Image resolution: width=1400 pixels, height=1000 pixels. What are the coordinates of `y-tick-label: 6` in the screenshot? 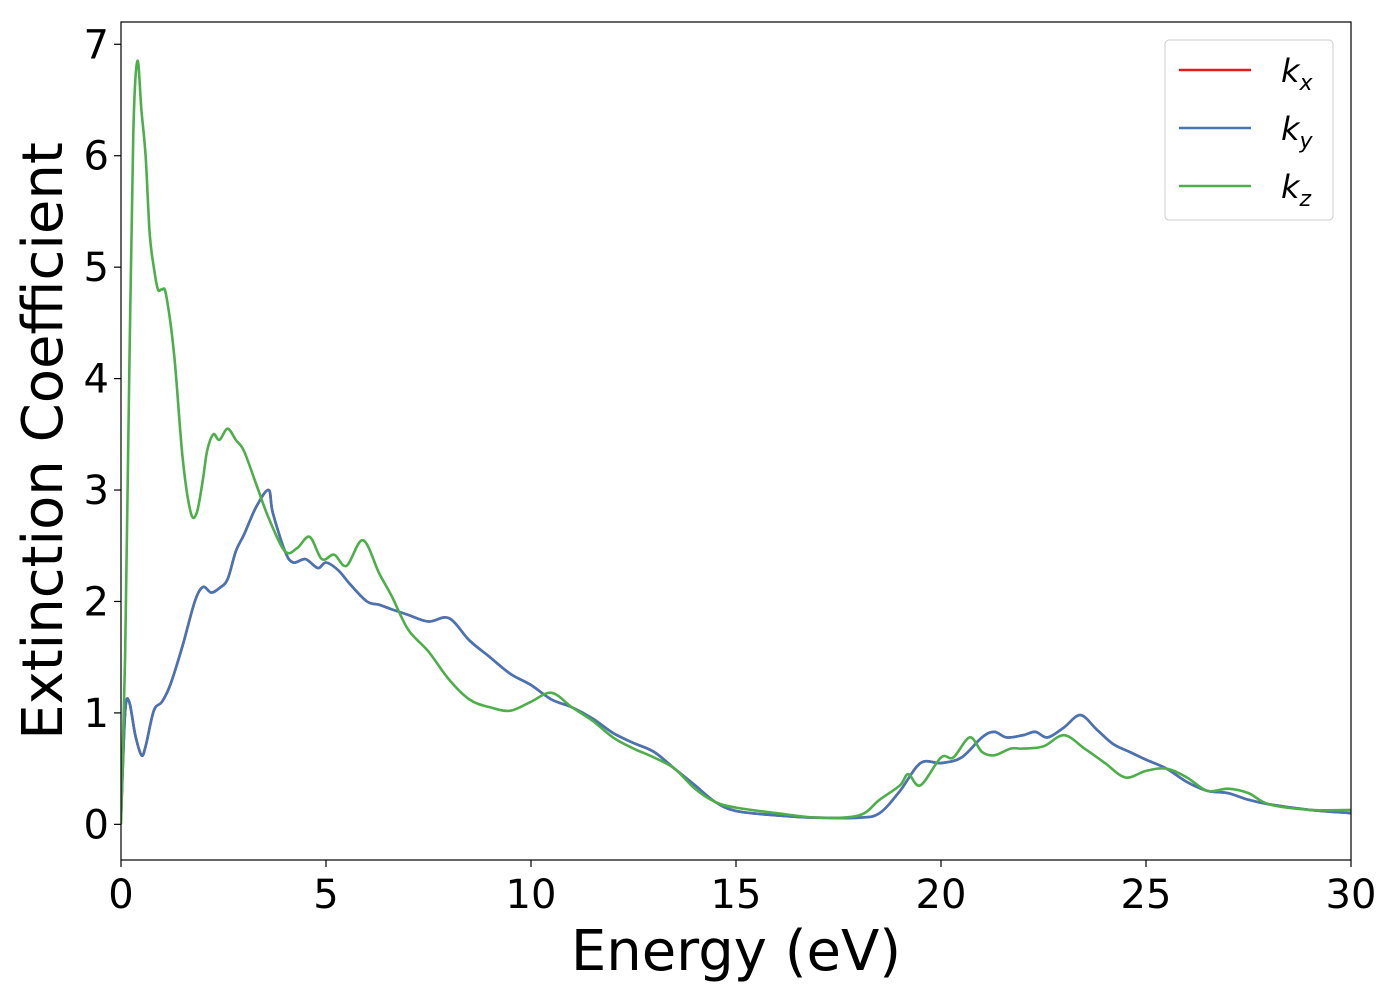 It's located at (96, 157).